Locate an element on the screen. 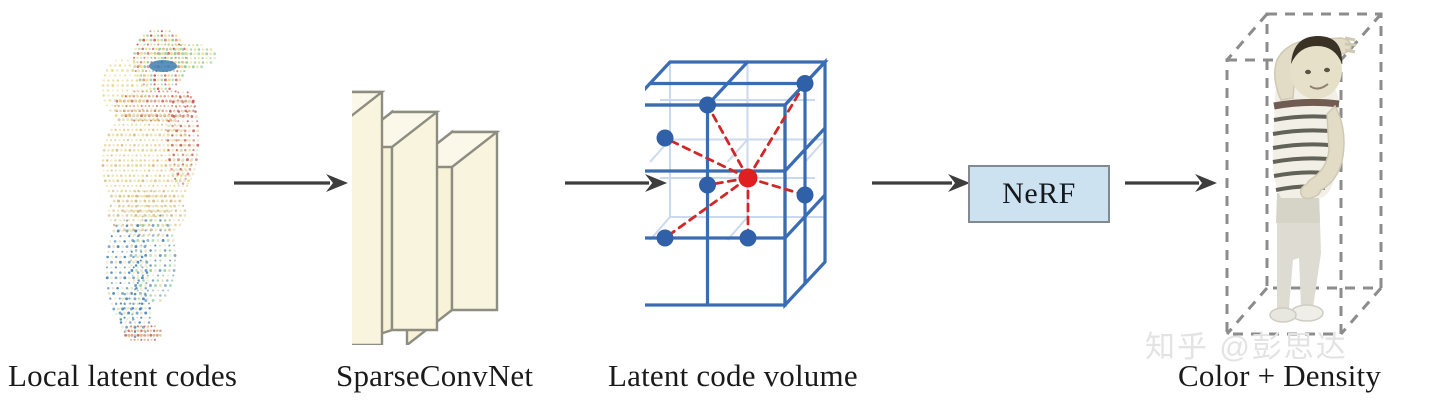 This screenshot has height=412, width=1440. caption-latent-code-volume: Latent code volume is located at coordinates (733, 375).